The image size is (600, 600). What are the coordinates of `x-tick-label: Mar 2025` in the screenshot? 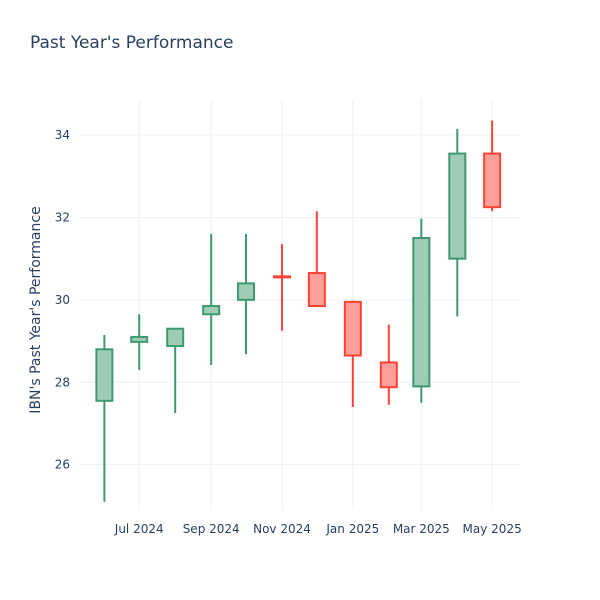 It's located at (421, 529).